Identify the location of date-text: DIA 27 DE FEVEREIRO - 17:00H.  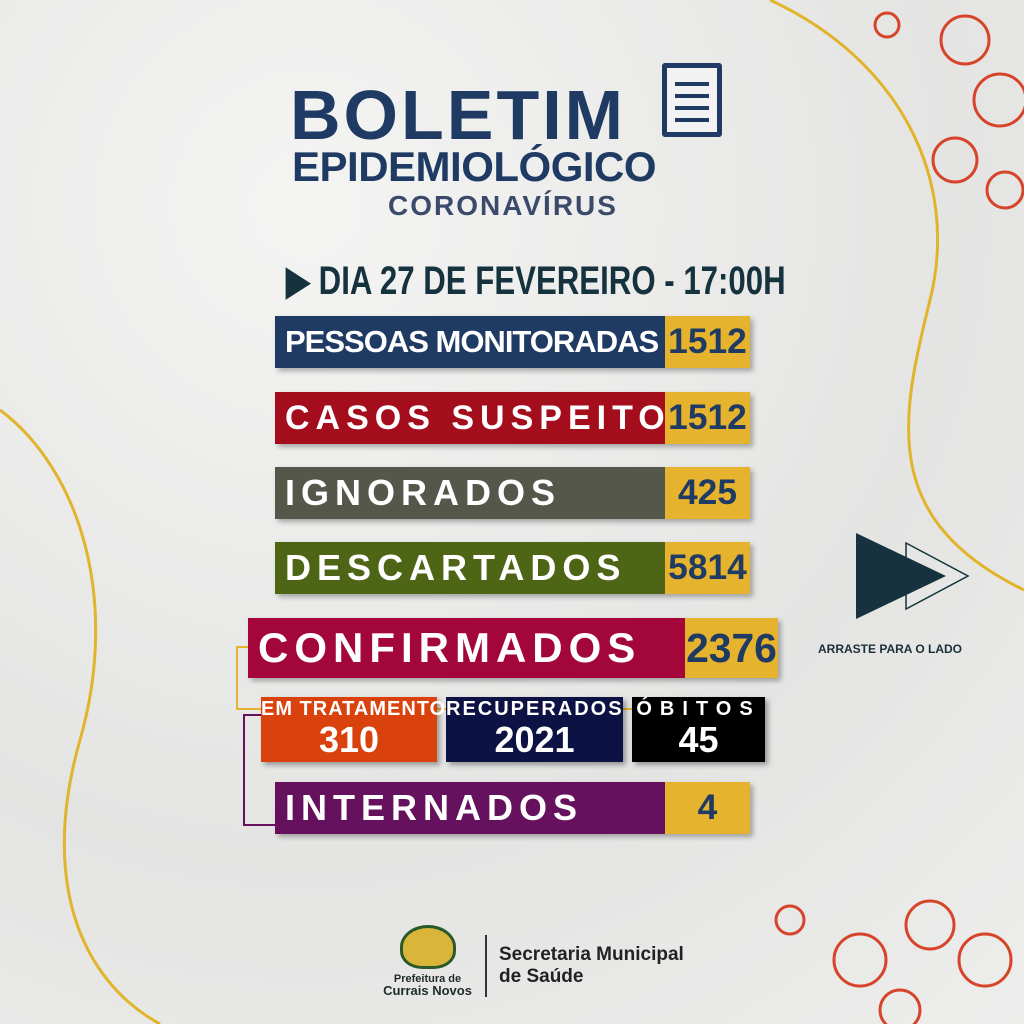
(552, 281).